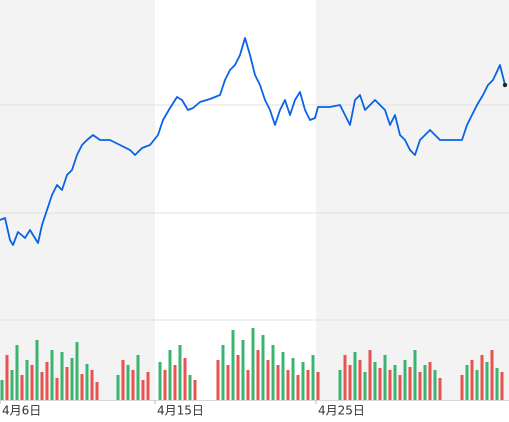 This screenshot has height=422, width=509. Describe the element at coordinates (341, 411) in the screenshot. I see `x-tick-label: 4月25日` at that location.